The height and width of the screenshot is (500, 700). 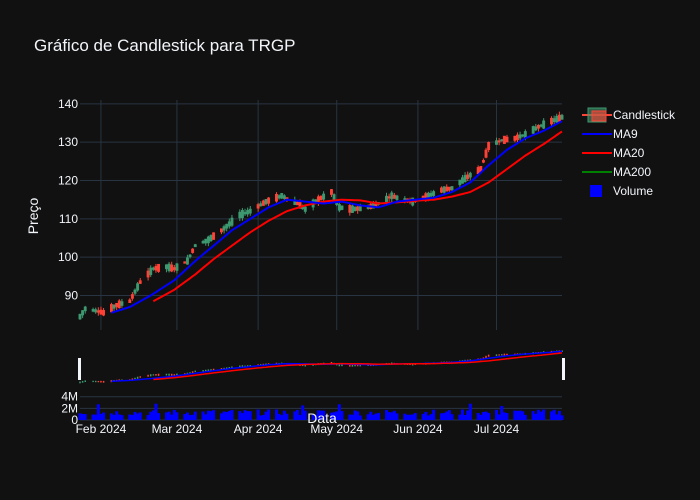 I want to click on legend-item: Candlestick, so click(x=629, y=115).